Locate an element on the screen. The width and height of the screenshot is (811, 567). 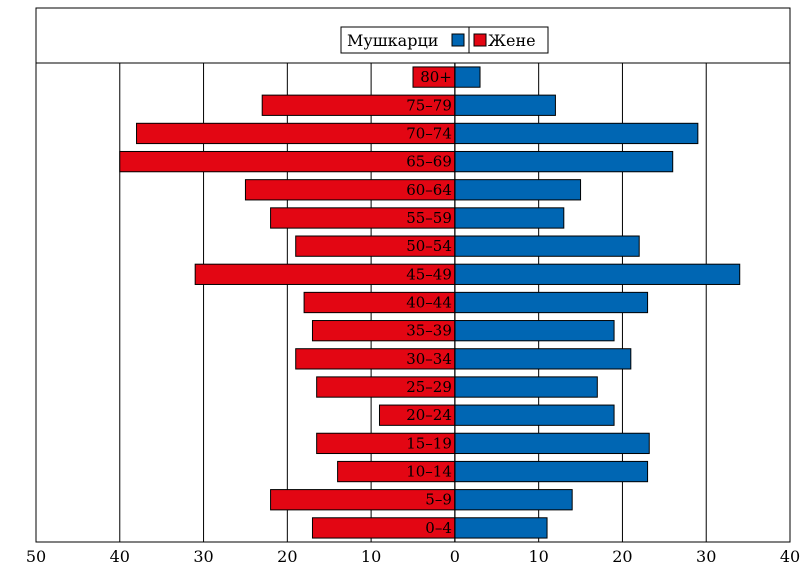
age-label: 10–14 is located at coordinates (429, 472).